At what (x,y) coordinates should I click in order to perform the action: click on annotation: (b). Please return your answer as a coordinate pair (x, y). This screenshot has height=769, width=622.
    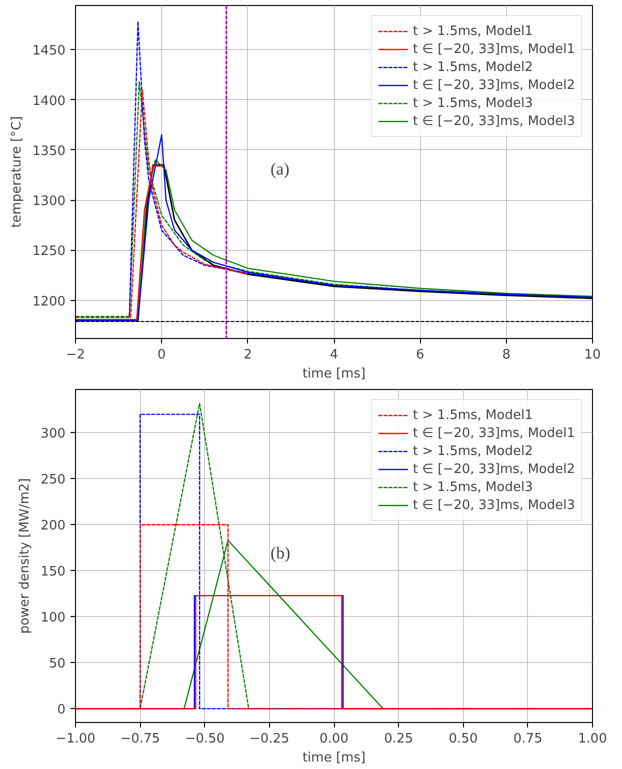
    Looking at the image, I should click on (280, 553).